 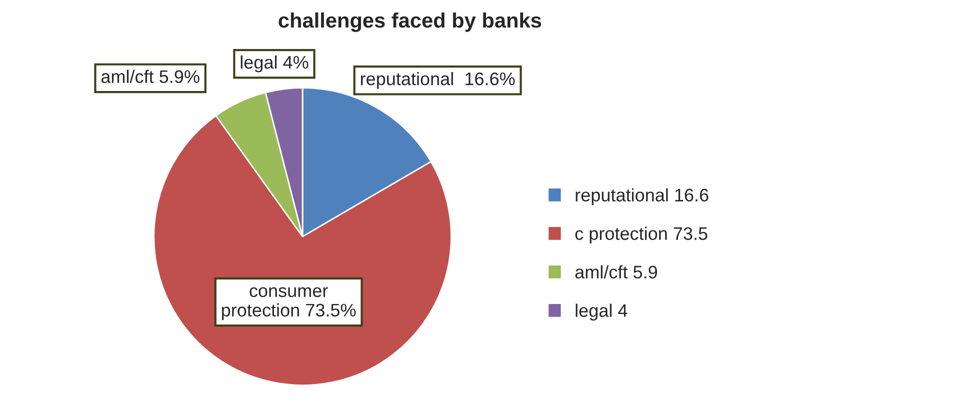 What do you see at coordinates (642, 197) in the screenshot?
I see `legend-label: reputational 16.6` at bounding box center [642, 197].